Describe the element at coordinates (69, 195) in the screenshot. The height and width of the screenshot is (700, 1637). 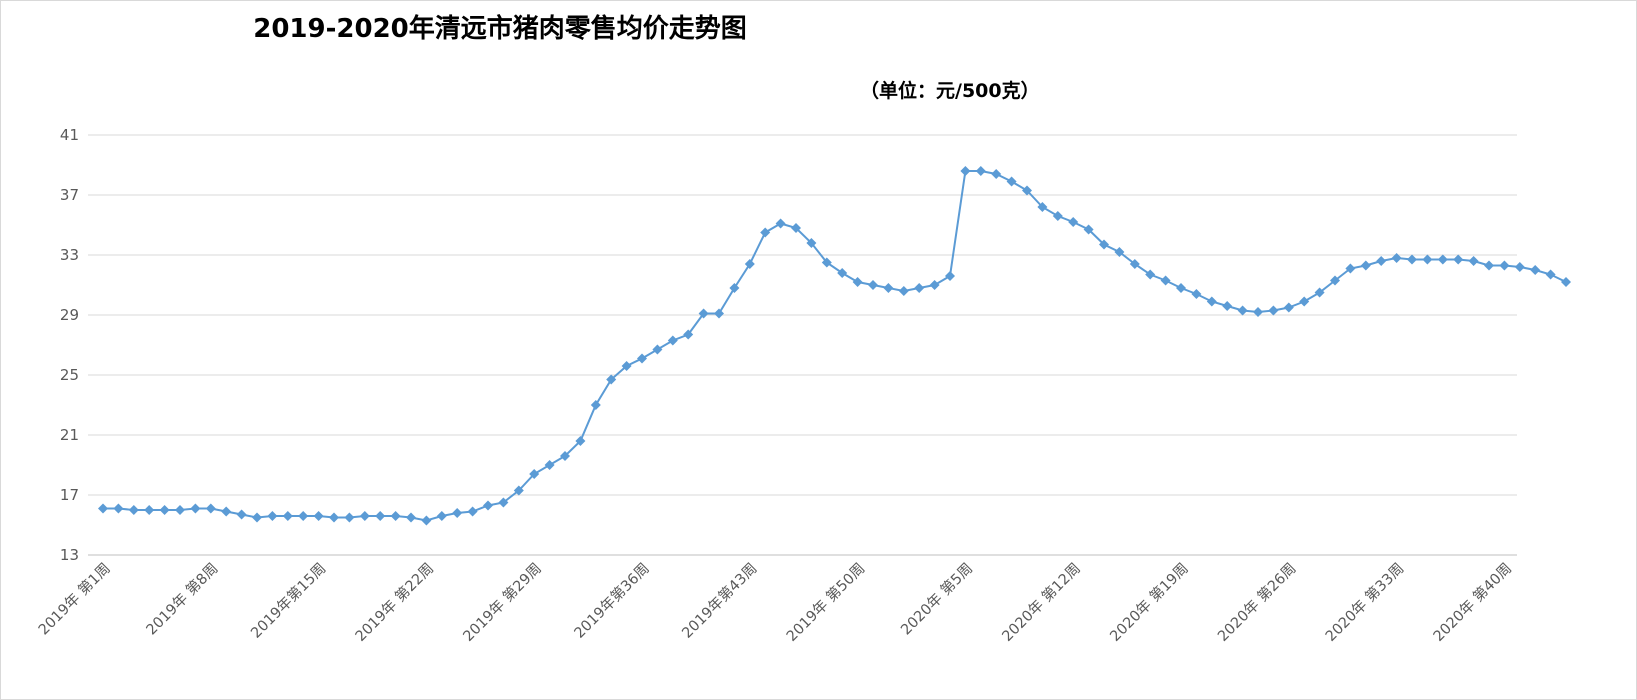
I see `y-tick-label: 37` at that location.